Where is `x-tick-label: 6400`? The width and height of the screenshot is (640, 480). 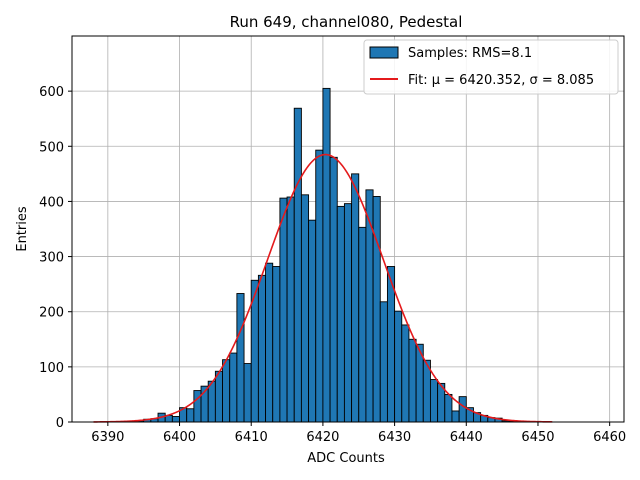
x-tick-label: 6400 is located at coordinates (179, 437).